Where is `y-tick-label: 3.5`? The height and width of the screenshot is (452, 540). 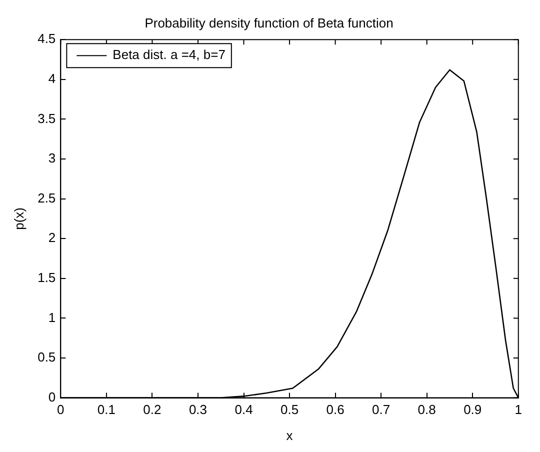 y-tick-label: 3.5 is located at coordinates (47, 118).